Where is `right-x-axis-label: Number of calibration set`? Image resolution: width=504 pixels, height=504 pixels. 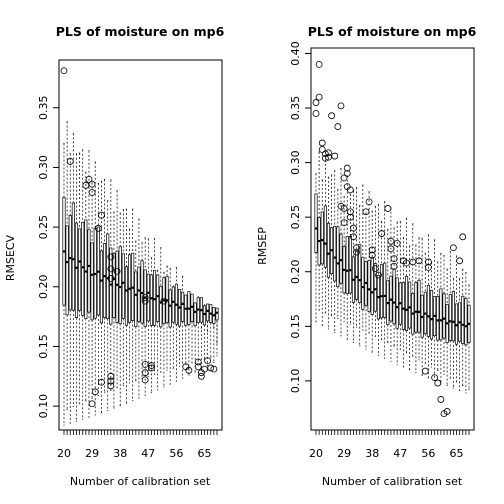 right-x-axis-label: Number of calibration set is located at coordinates (392, 481).